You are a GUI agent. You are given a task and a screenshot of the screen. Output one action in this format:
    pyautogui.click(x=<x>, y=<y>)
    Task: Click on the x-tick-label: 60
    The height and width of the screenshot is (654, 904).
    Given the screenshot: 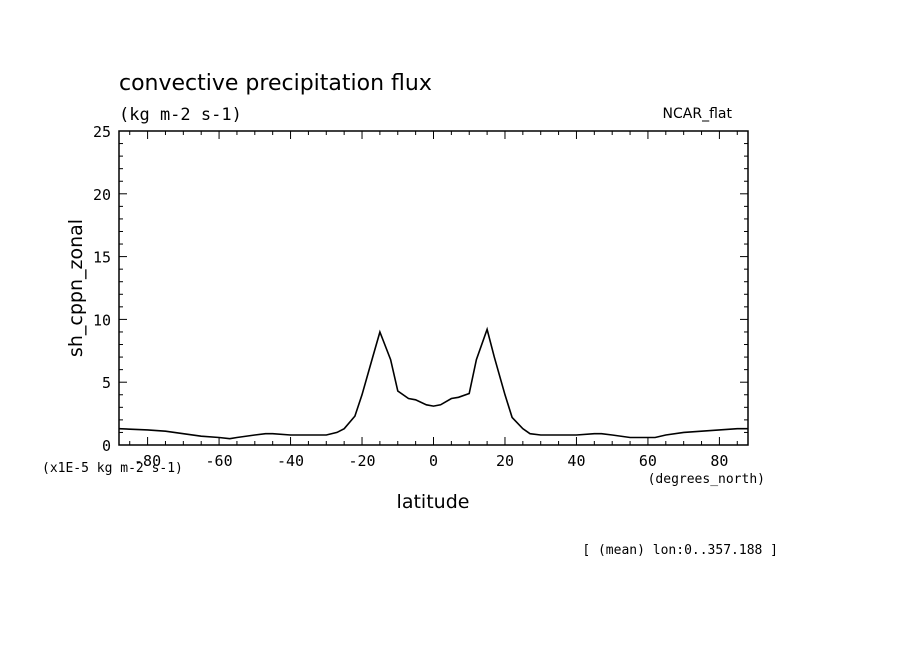 What is the action you would take?
    pyautogui.click(x=648, y=461)
    